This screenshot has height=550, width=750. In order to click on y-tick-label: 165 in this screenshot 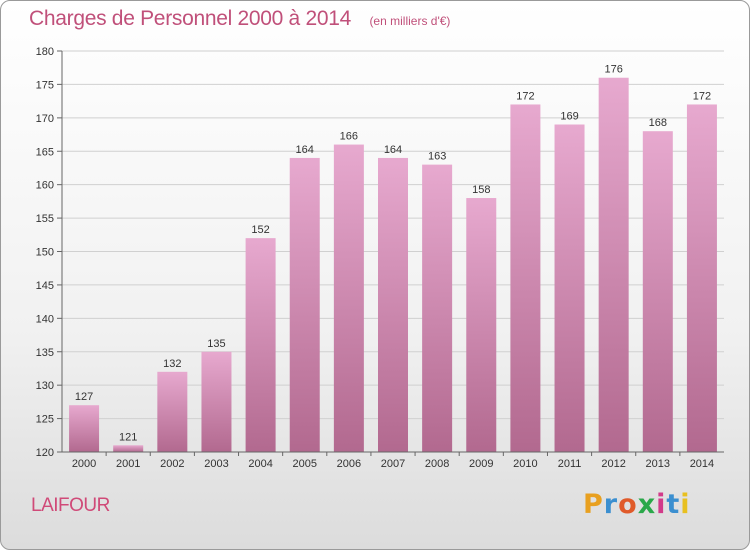, I will do `click(45, 152)`.